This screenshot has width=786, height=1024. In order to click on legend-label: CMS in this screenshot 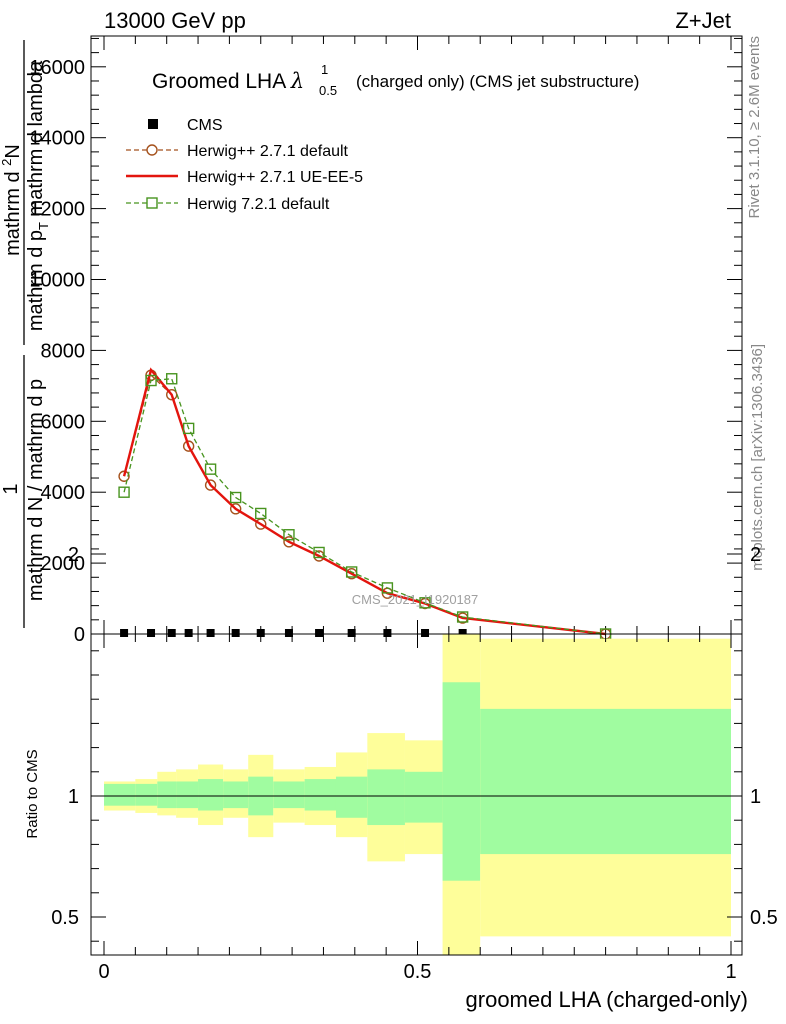, I will do `click(205, 125)`.